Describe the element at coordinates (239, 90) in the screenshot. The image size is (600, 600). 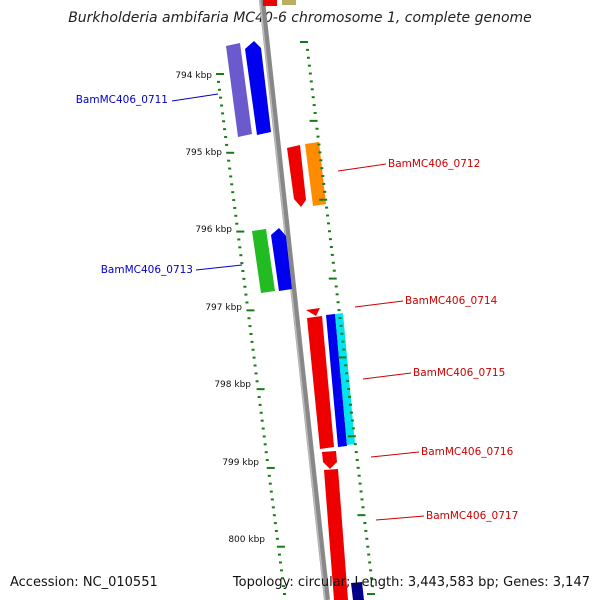
I see `gene-0711-purple-block` at that location.